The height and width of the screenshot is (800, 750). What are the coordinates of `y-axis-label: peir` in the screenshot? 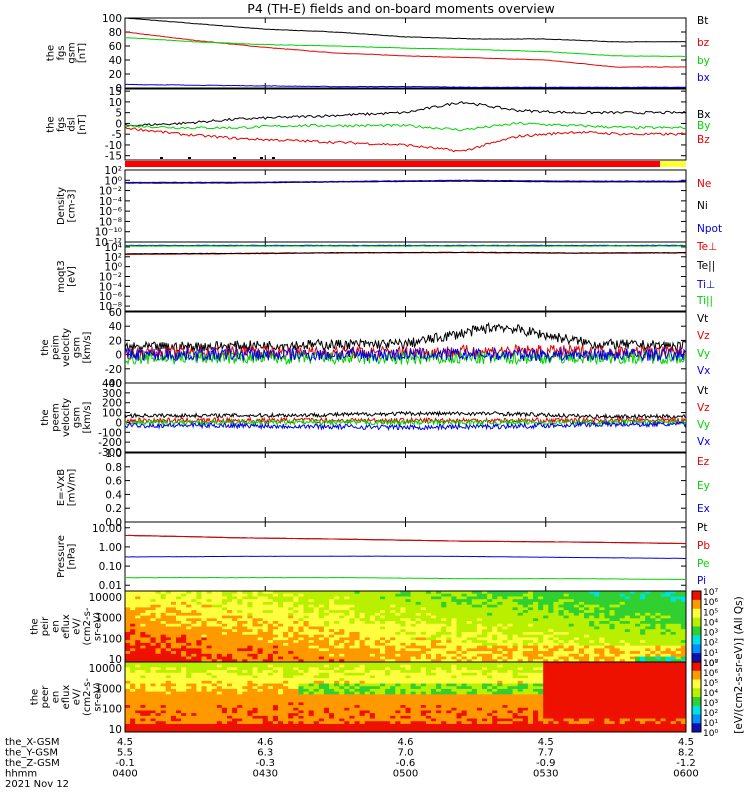 It's located at (45, 626).